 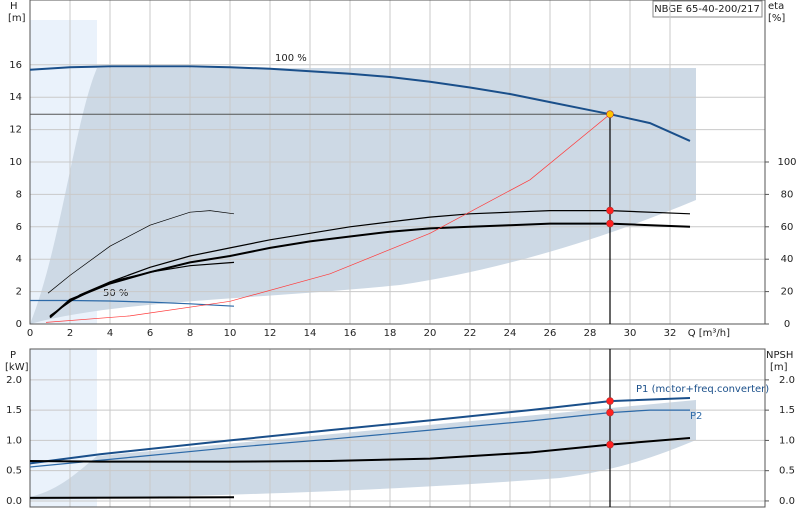 What do you see at coordinates (270, 333) in the screenshot?
I see `x-tick-label: 12` at bounding box center [270, 333].